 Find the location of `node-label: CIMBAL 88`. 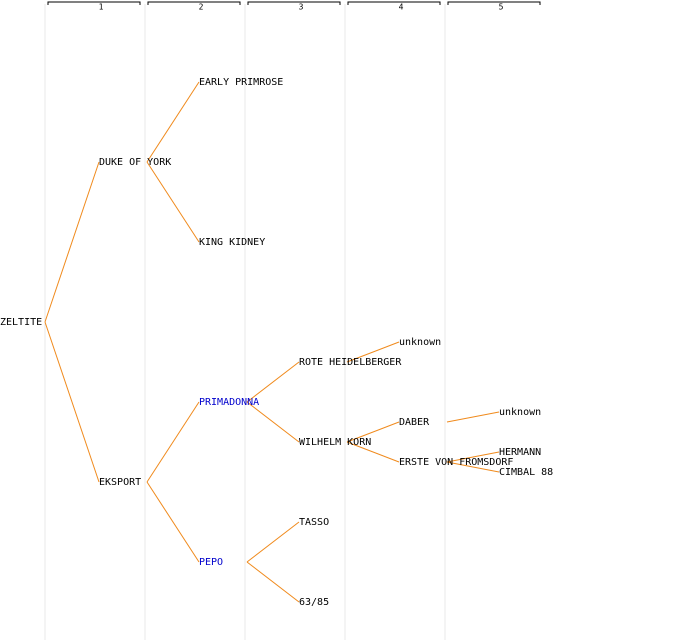

node-label: CIMBAL 88 is located at coordinates (526, 472).